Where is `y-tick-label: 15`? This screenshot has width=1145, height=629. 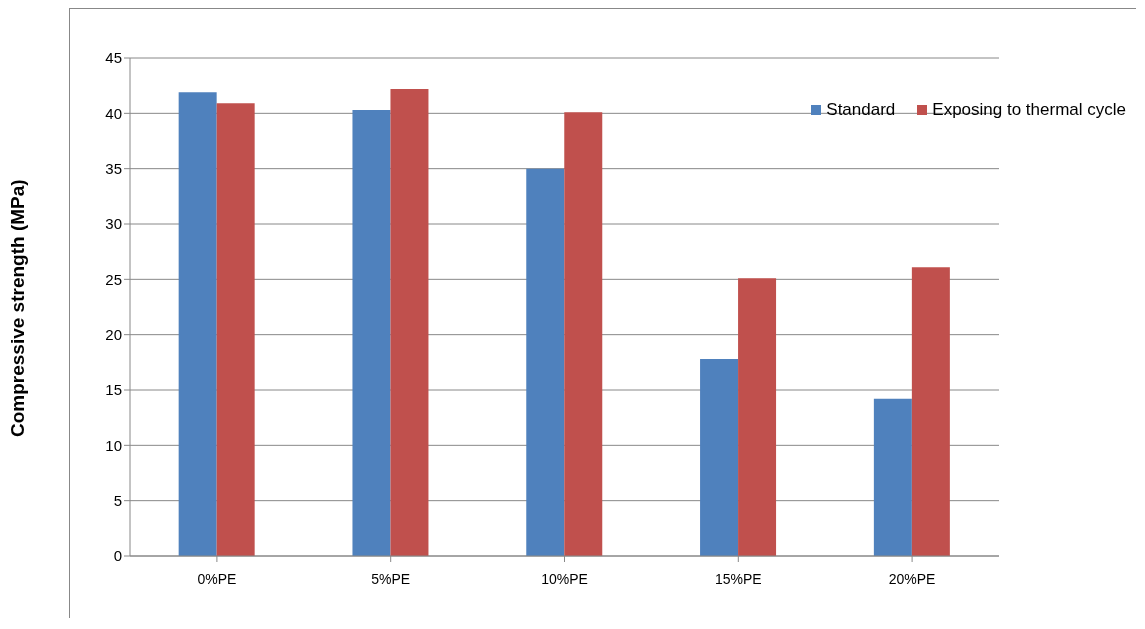
y-tick-label: 15 is located at coordinates (113, 390).